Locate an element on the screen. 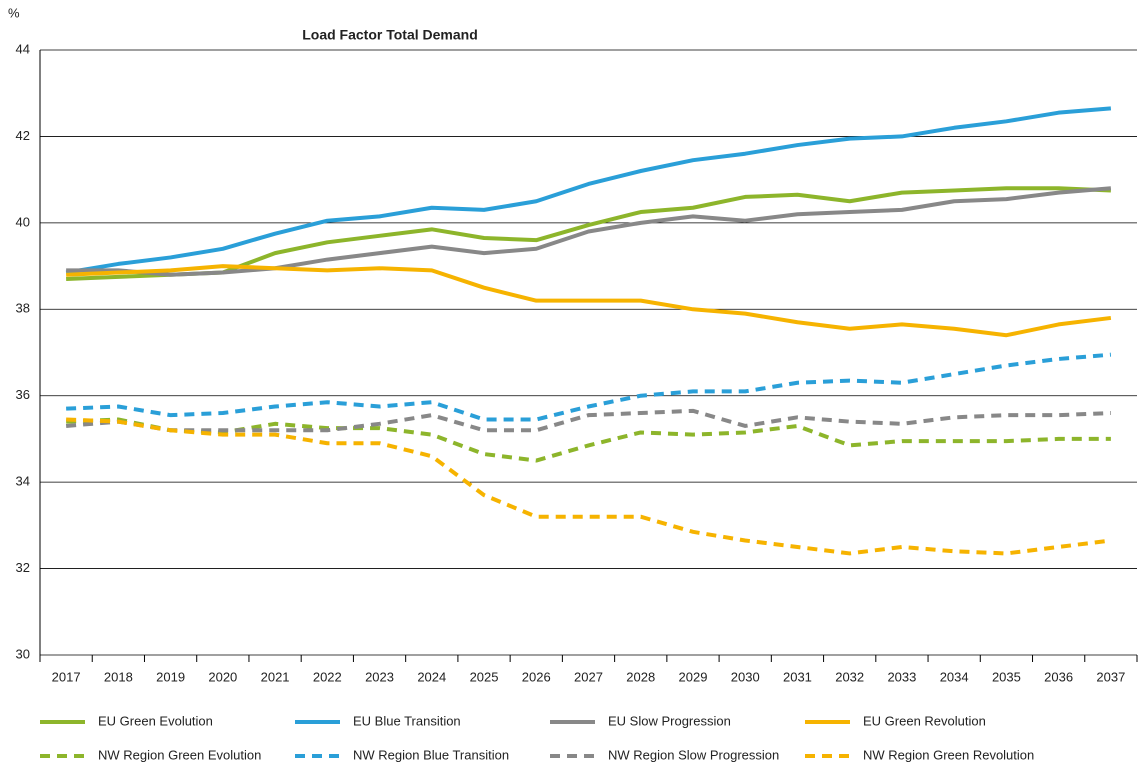 This screenshot has height=769, width=1146. x-tick-label: 2022 is located at coordinates (327, 676).